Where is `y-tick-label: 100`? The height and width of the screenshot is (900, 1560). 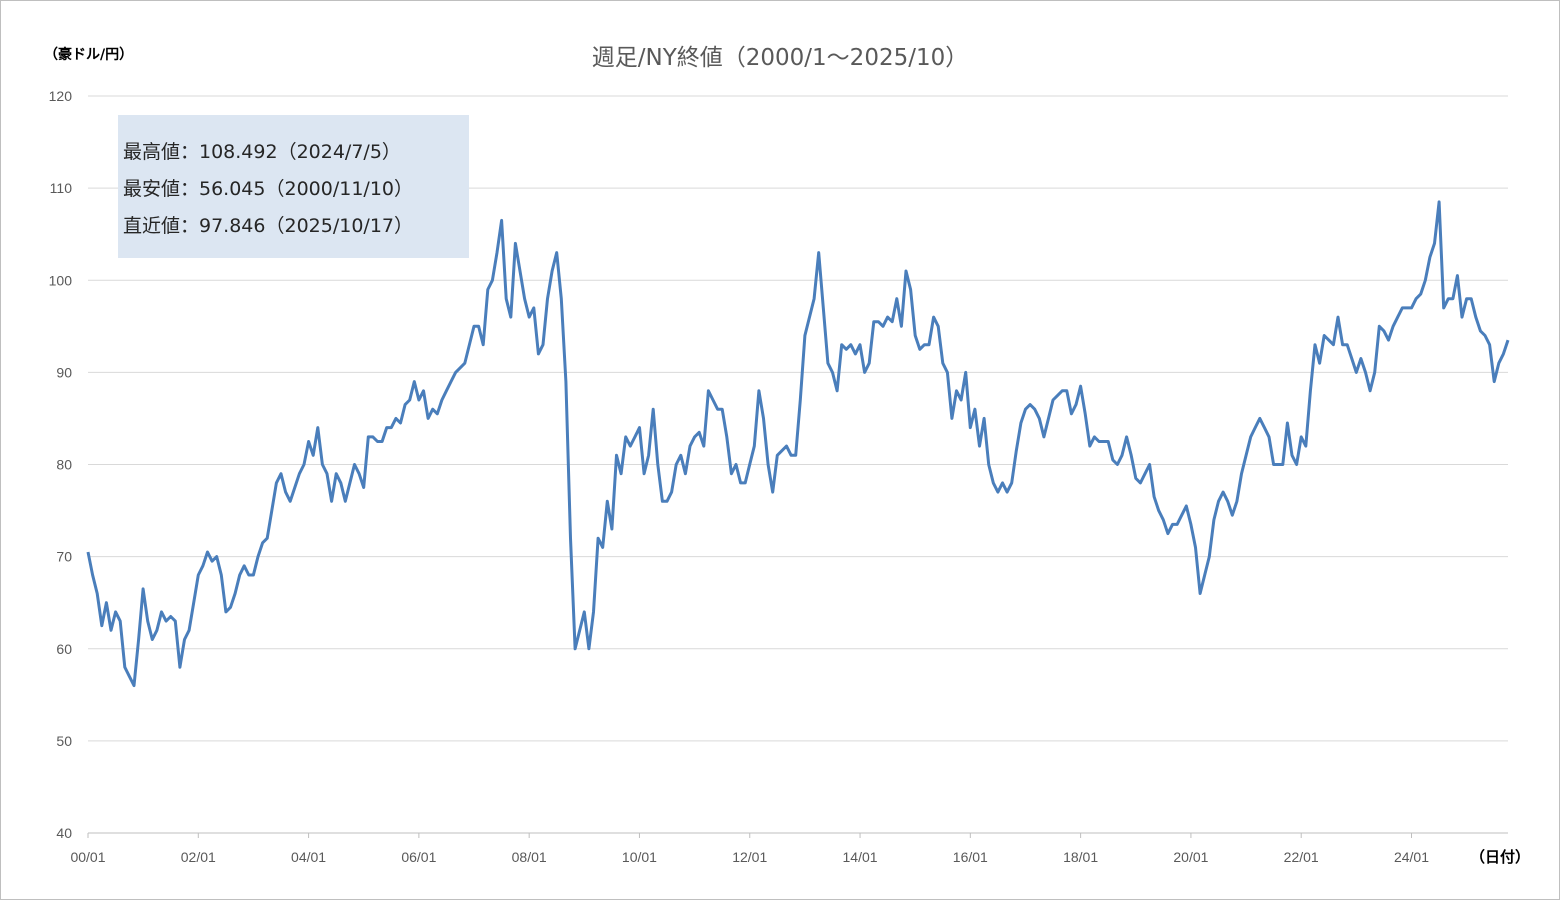 y-tick-label: 100 is located at coordinates (61, 280).